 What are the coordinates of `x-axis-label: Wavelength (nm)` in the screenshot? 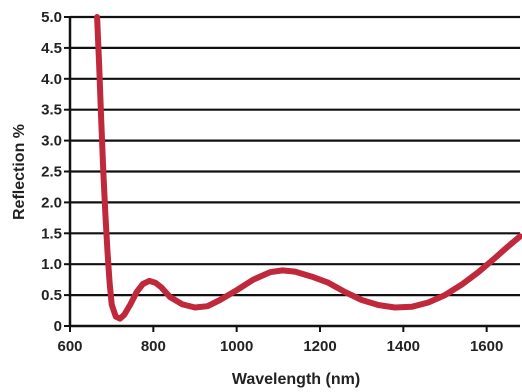 It's located at (296, 379).